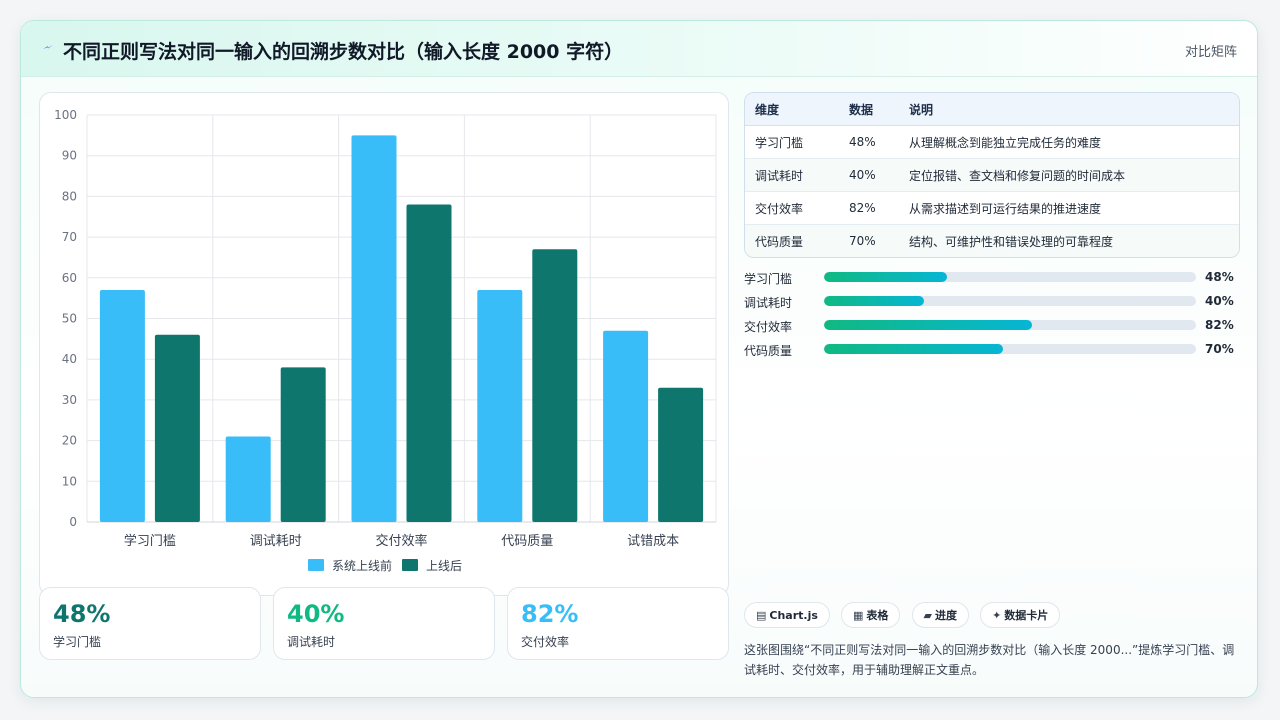 The image size is (1280, 720). I want to click on y-tick-label: 0, so click(73, 522).